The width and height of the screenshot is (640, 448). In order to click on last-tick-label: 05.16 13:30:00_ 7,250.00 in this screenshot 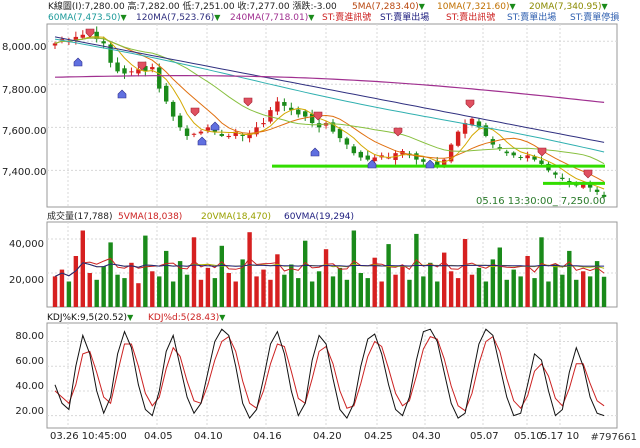, I will do `click(541, 201)`.